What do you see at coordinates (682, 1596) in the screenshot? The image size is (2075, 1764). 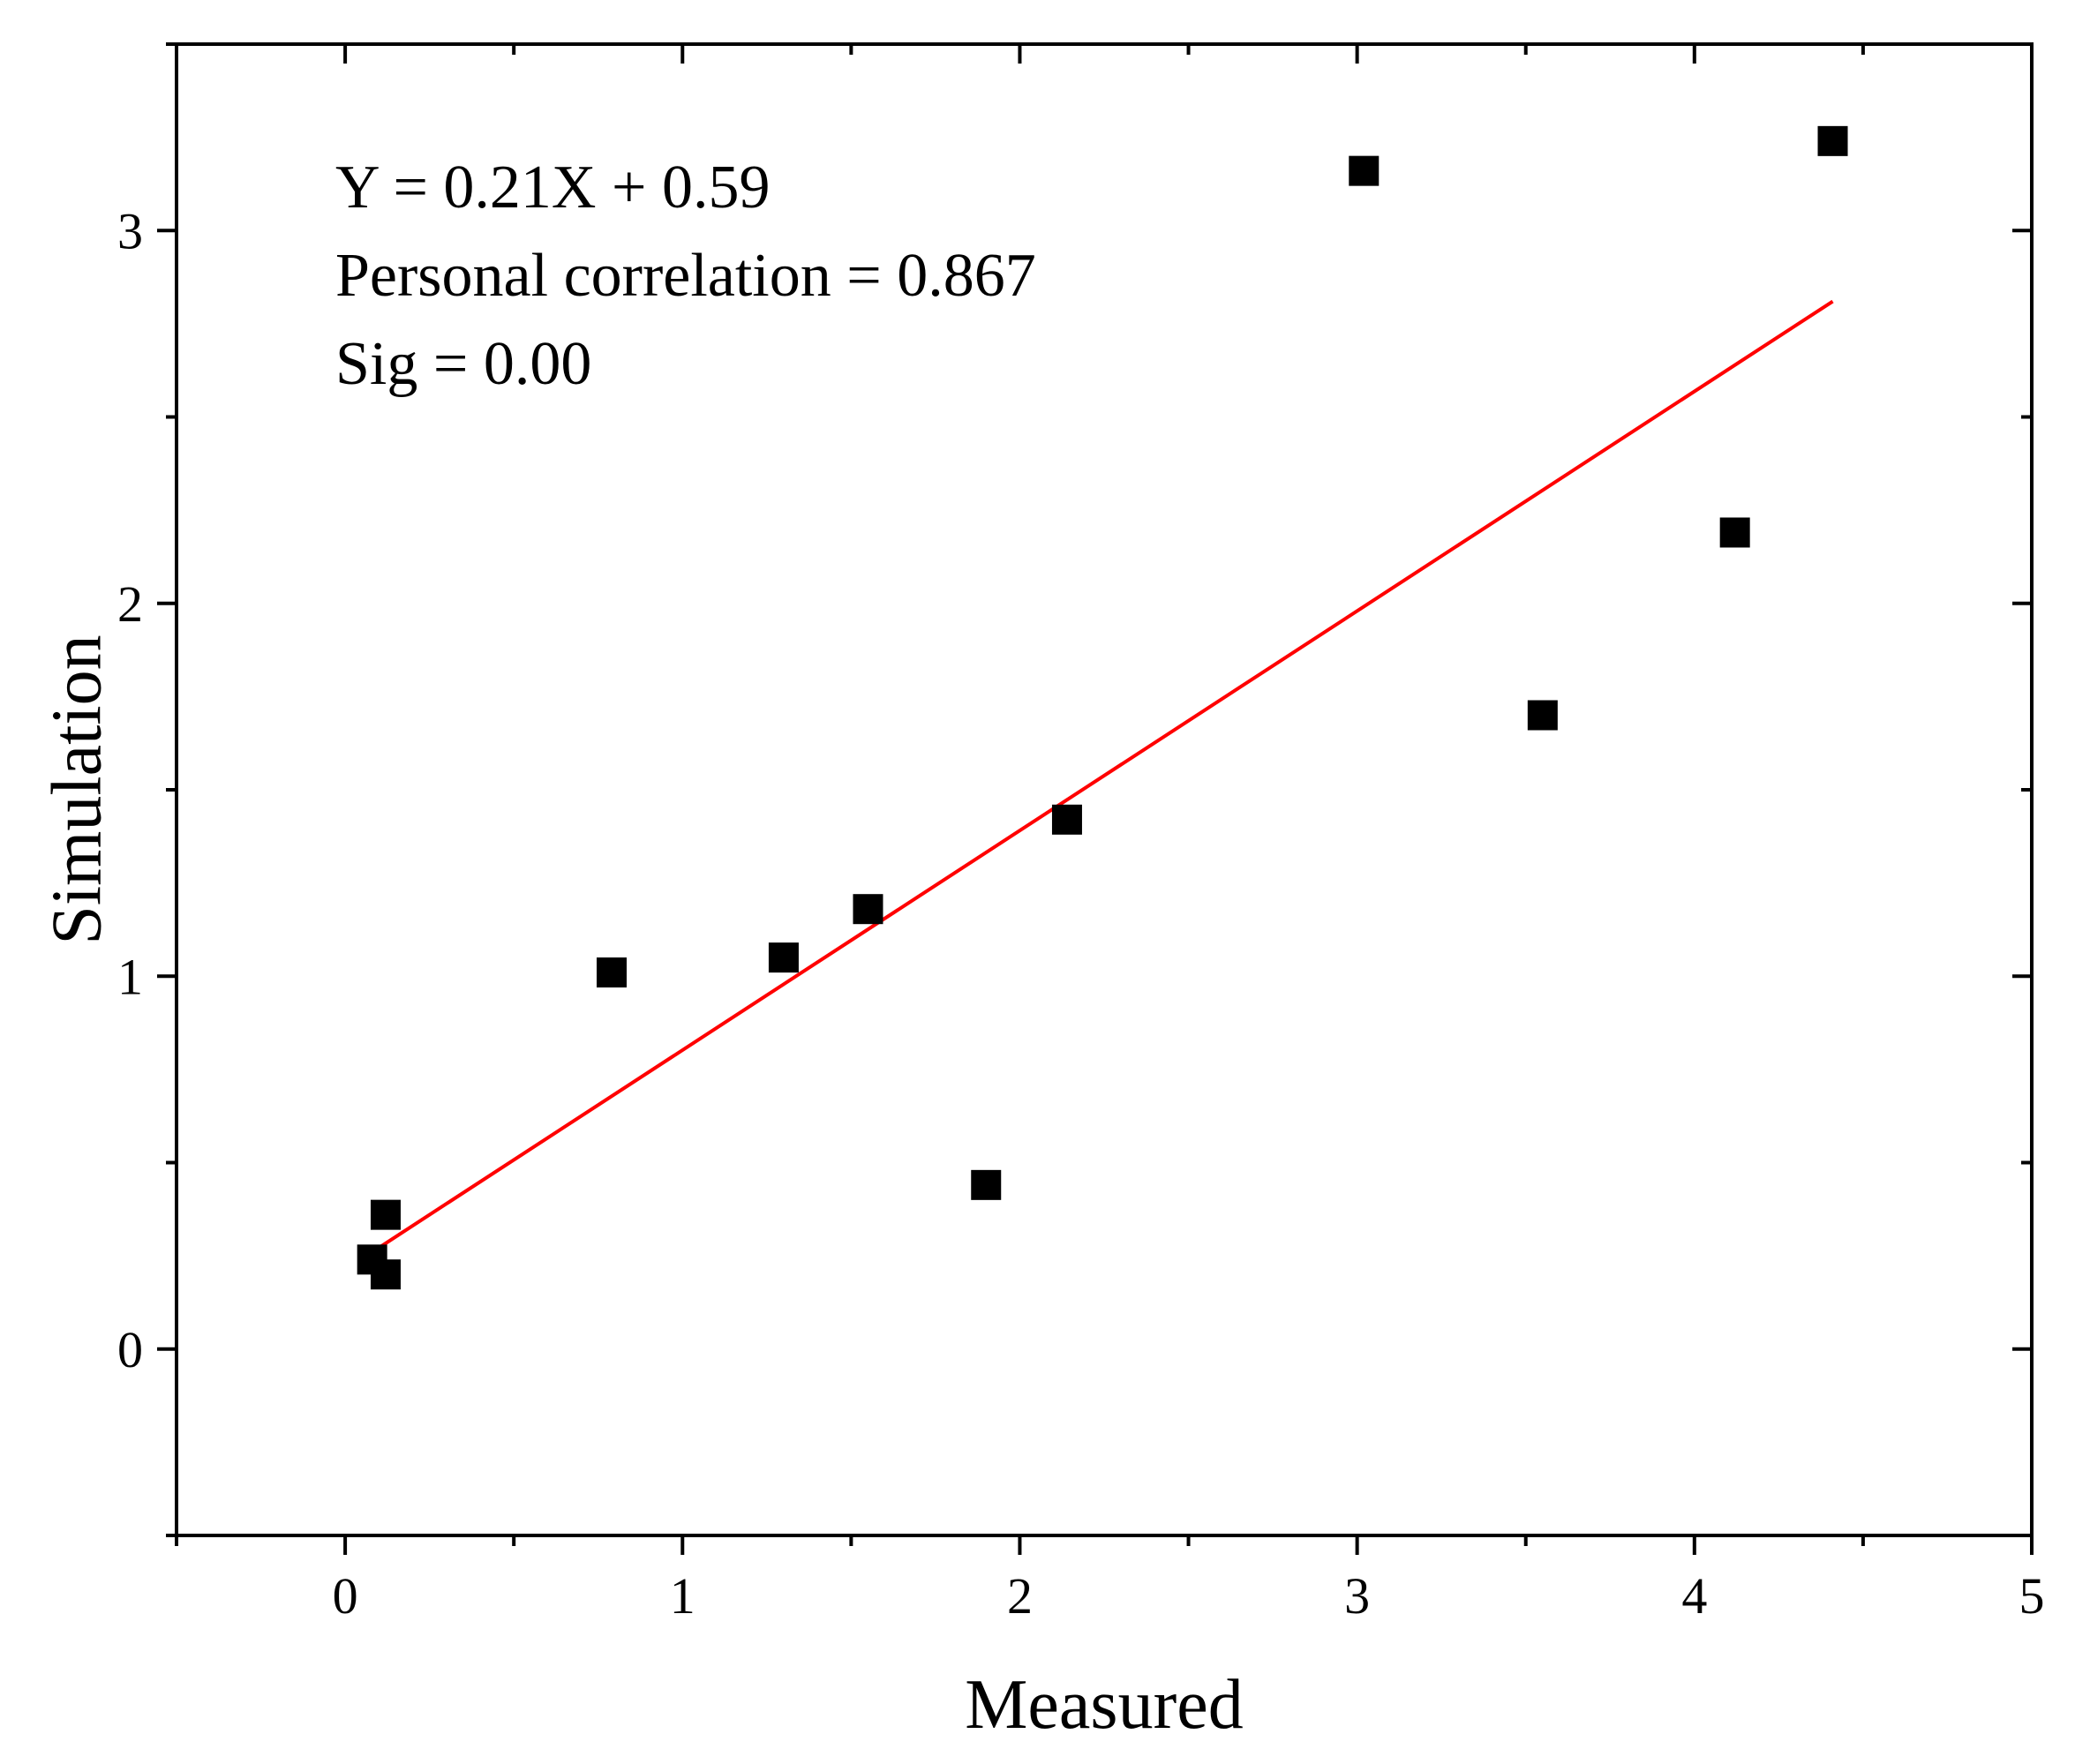 I see `x-tick-label: 1` at bounding box center [682, 1596].